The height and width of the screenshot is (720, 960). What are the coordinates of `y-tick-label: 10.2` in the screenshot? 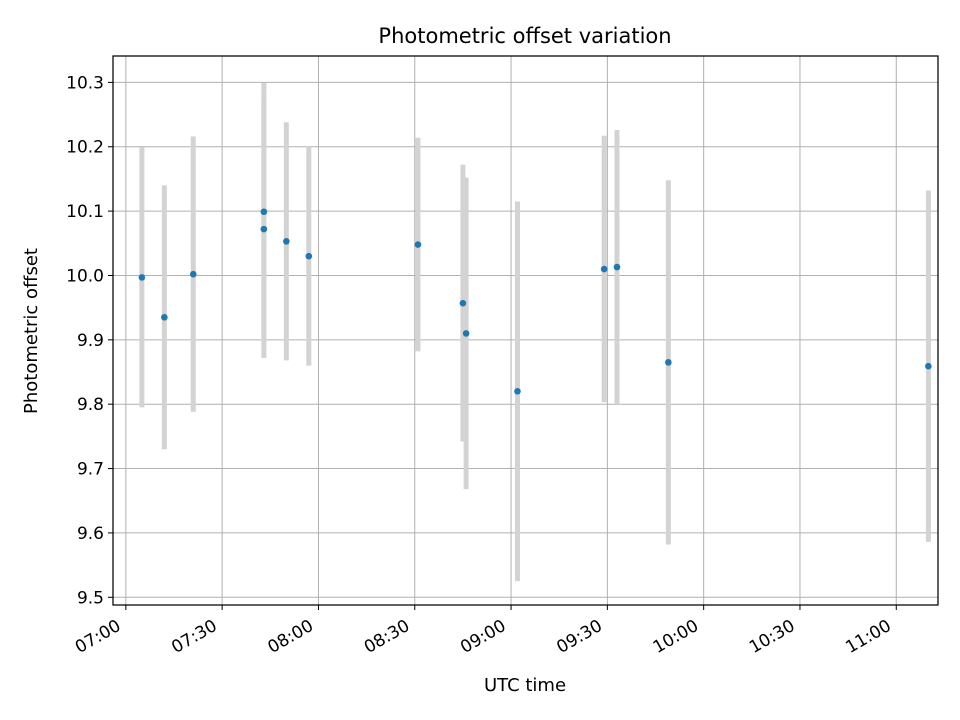 It's located at (85, 148).